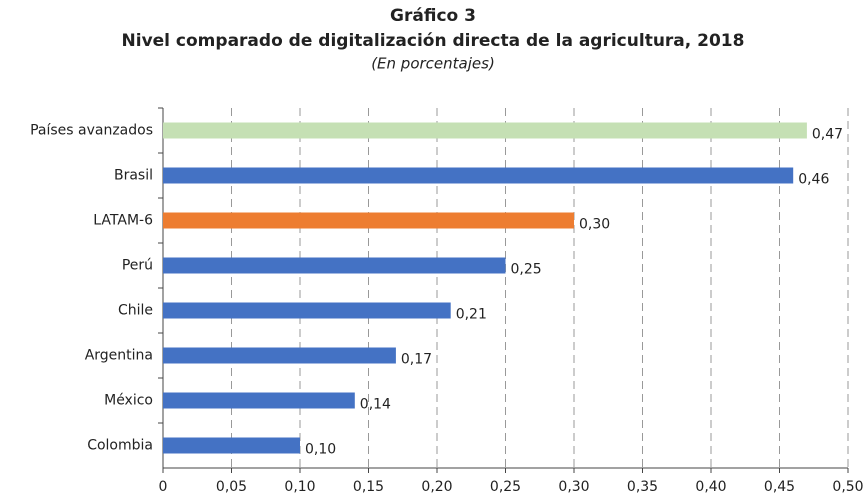  Describe the element at coordinates (827, 135) in the screenshot. I see `data-label: 0,47` at that location.